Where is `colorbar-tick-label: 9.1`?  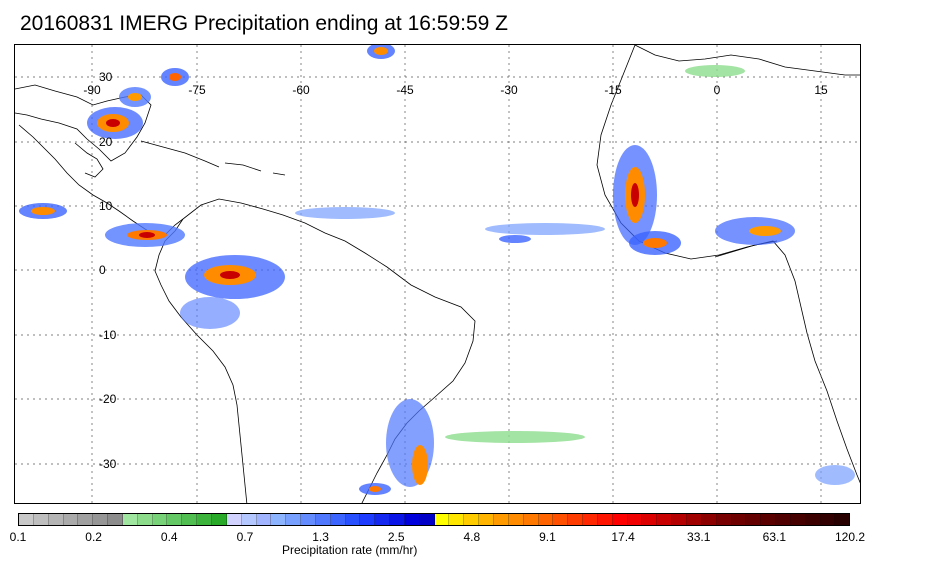 colorbar-tick-label: 9.1 is located at coordinates (547, 537).